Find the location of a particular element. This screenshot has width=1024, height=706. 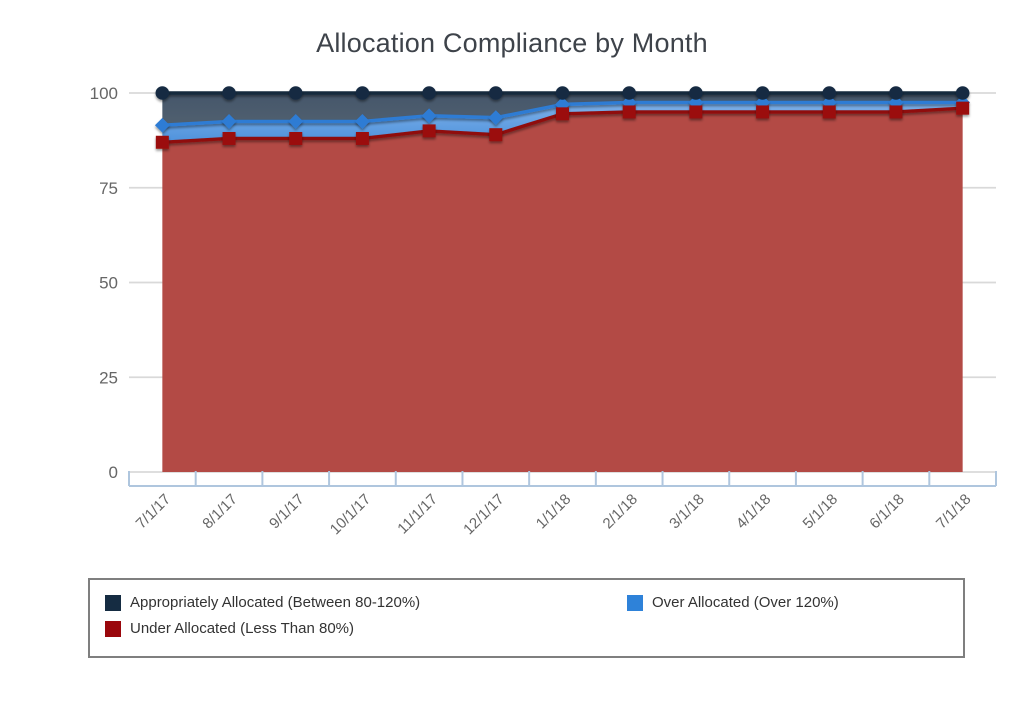

svg-text: 11/1/17 is located at coordinates (417, 514).